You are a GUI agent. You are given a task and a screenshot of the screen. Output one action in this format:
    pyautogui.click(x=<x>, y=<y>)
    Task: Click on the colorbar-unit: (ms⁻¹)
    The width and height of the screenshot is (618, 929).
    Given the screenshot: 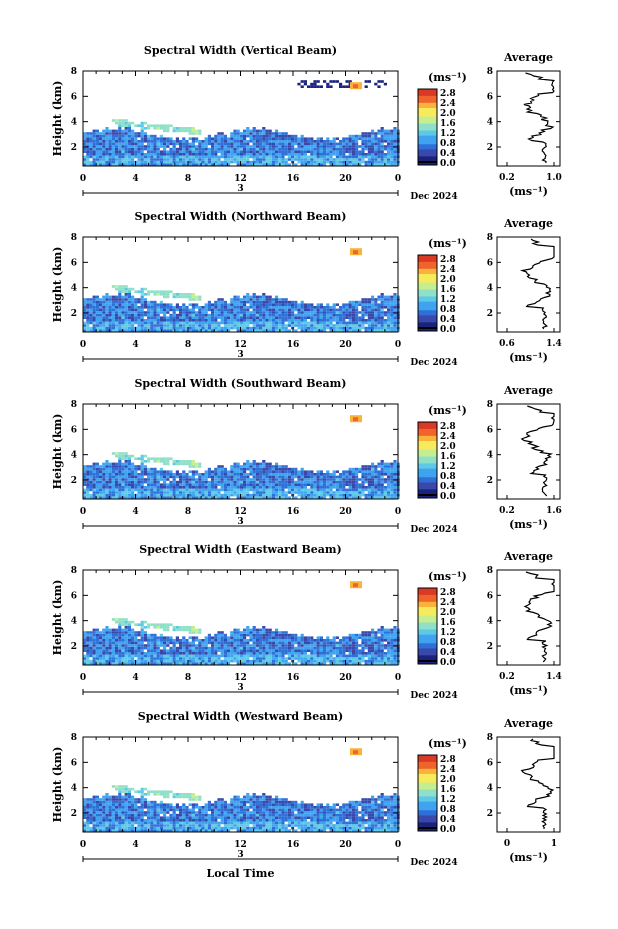 What is the action you would take?
    pyautogui.click(x=447, y=410)
    